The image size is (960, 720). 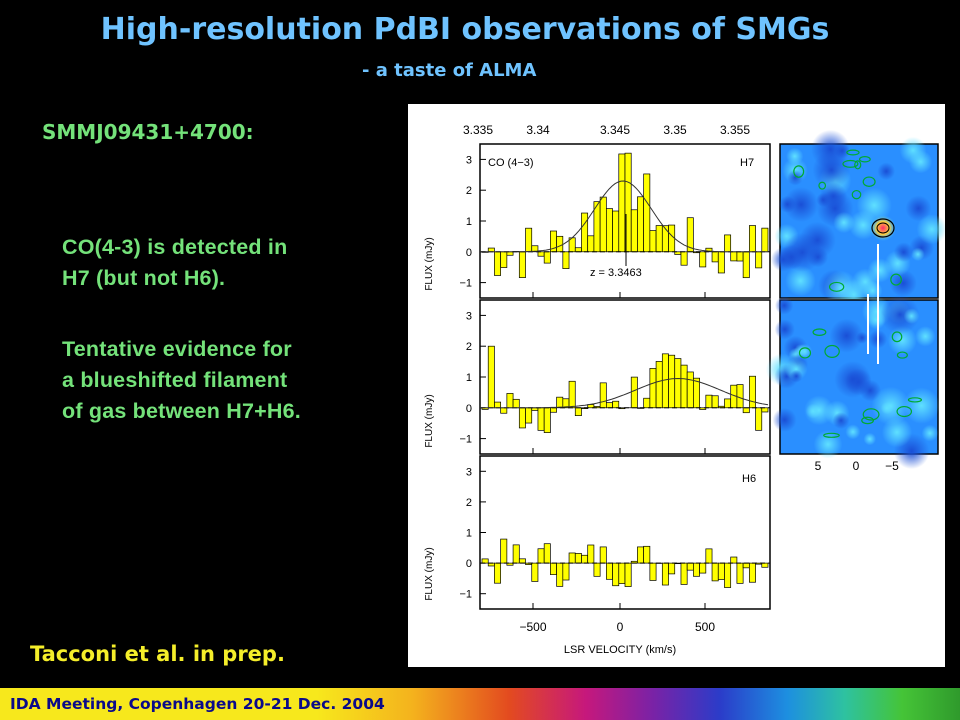 I want to click on y-tick-label: −1, so click(x=465, y=595).